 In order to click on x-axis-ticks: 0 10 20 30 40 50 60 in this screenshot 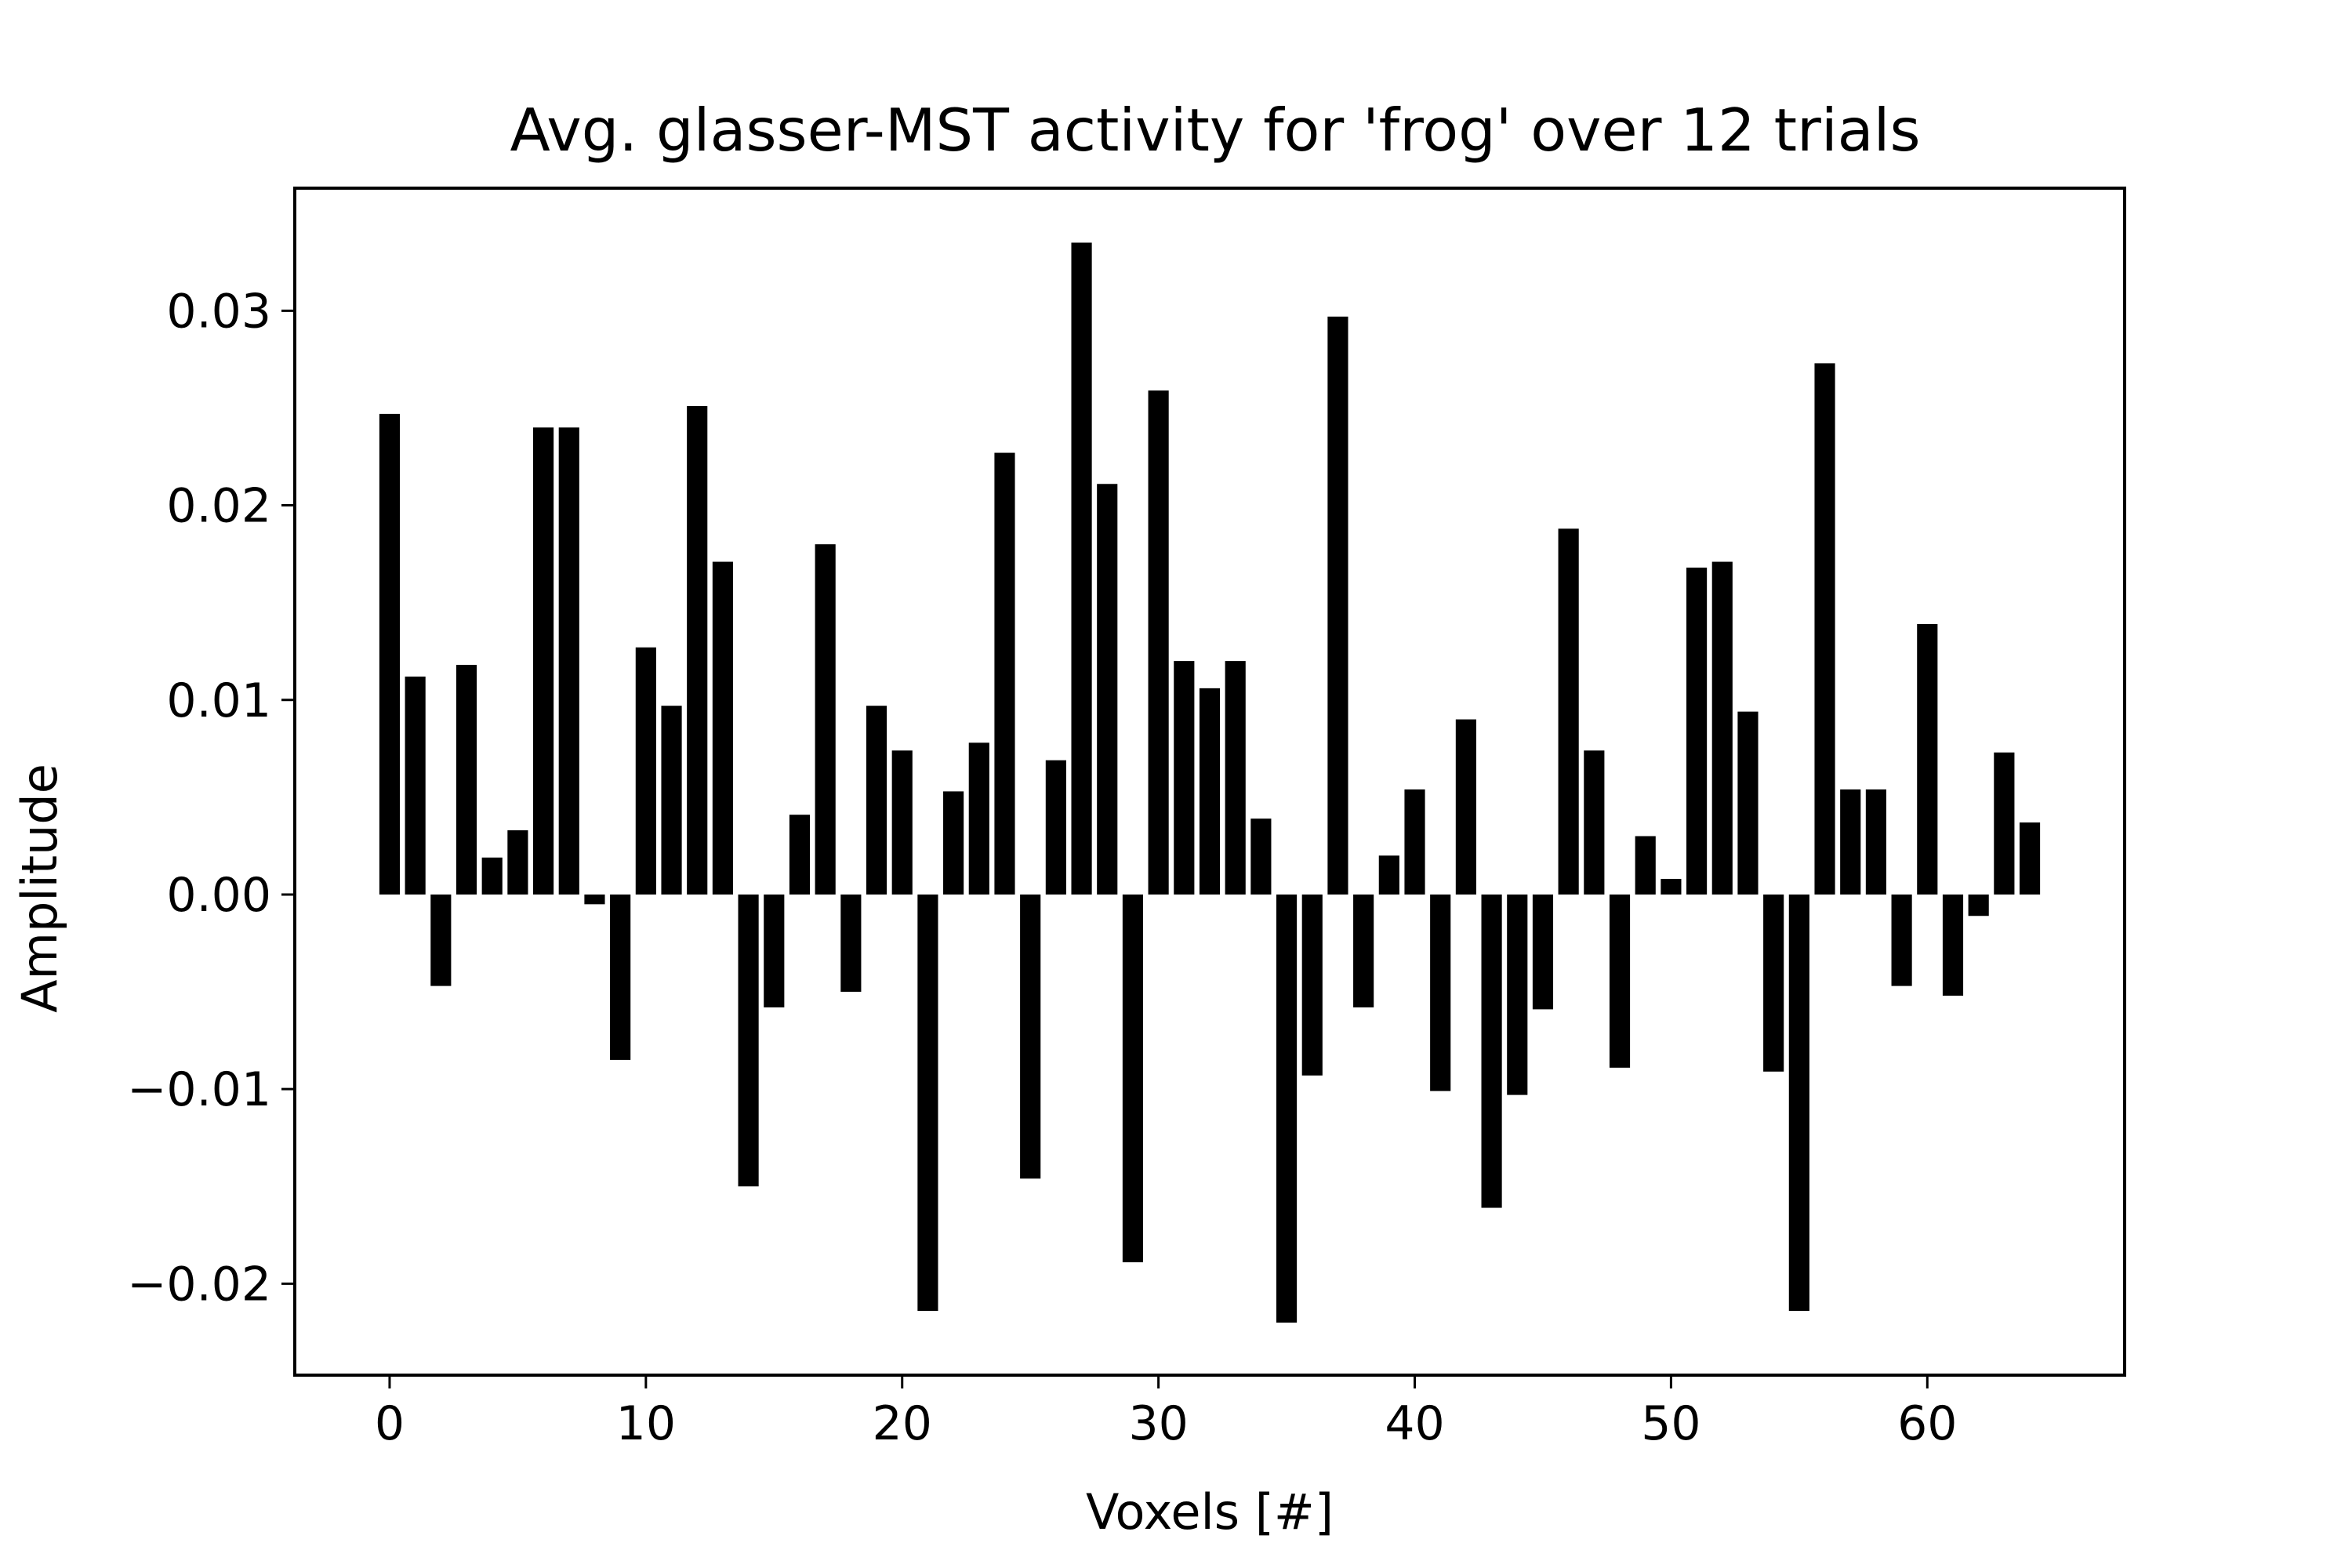, I will do `click(1166, 1413)`.